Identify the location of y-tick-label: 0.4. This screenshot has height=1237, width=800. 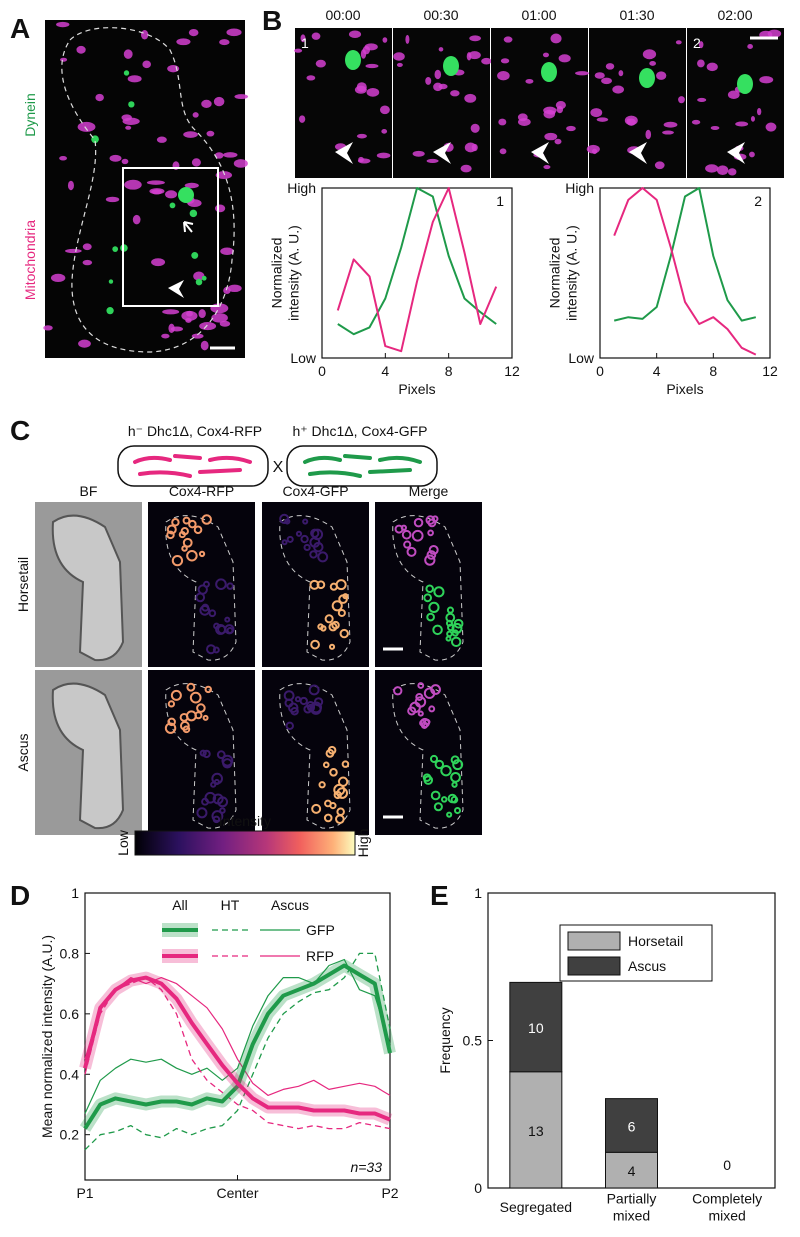
(70, 1074).